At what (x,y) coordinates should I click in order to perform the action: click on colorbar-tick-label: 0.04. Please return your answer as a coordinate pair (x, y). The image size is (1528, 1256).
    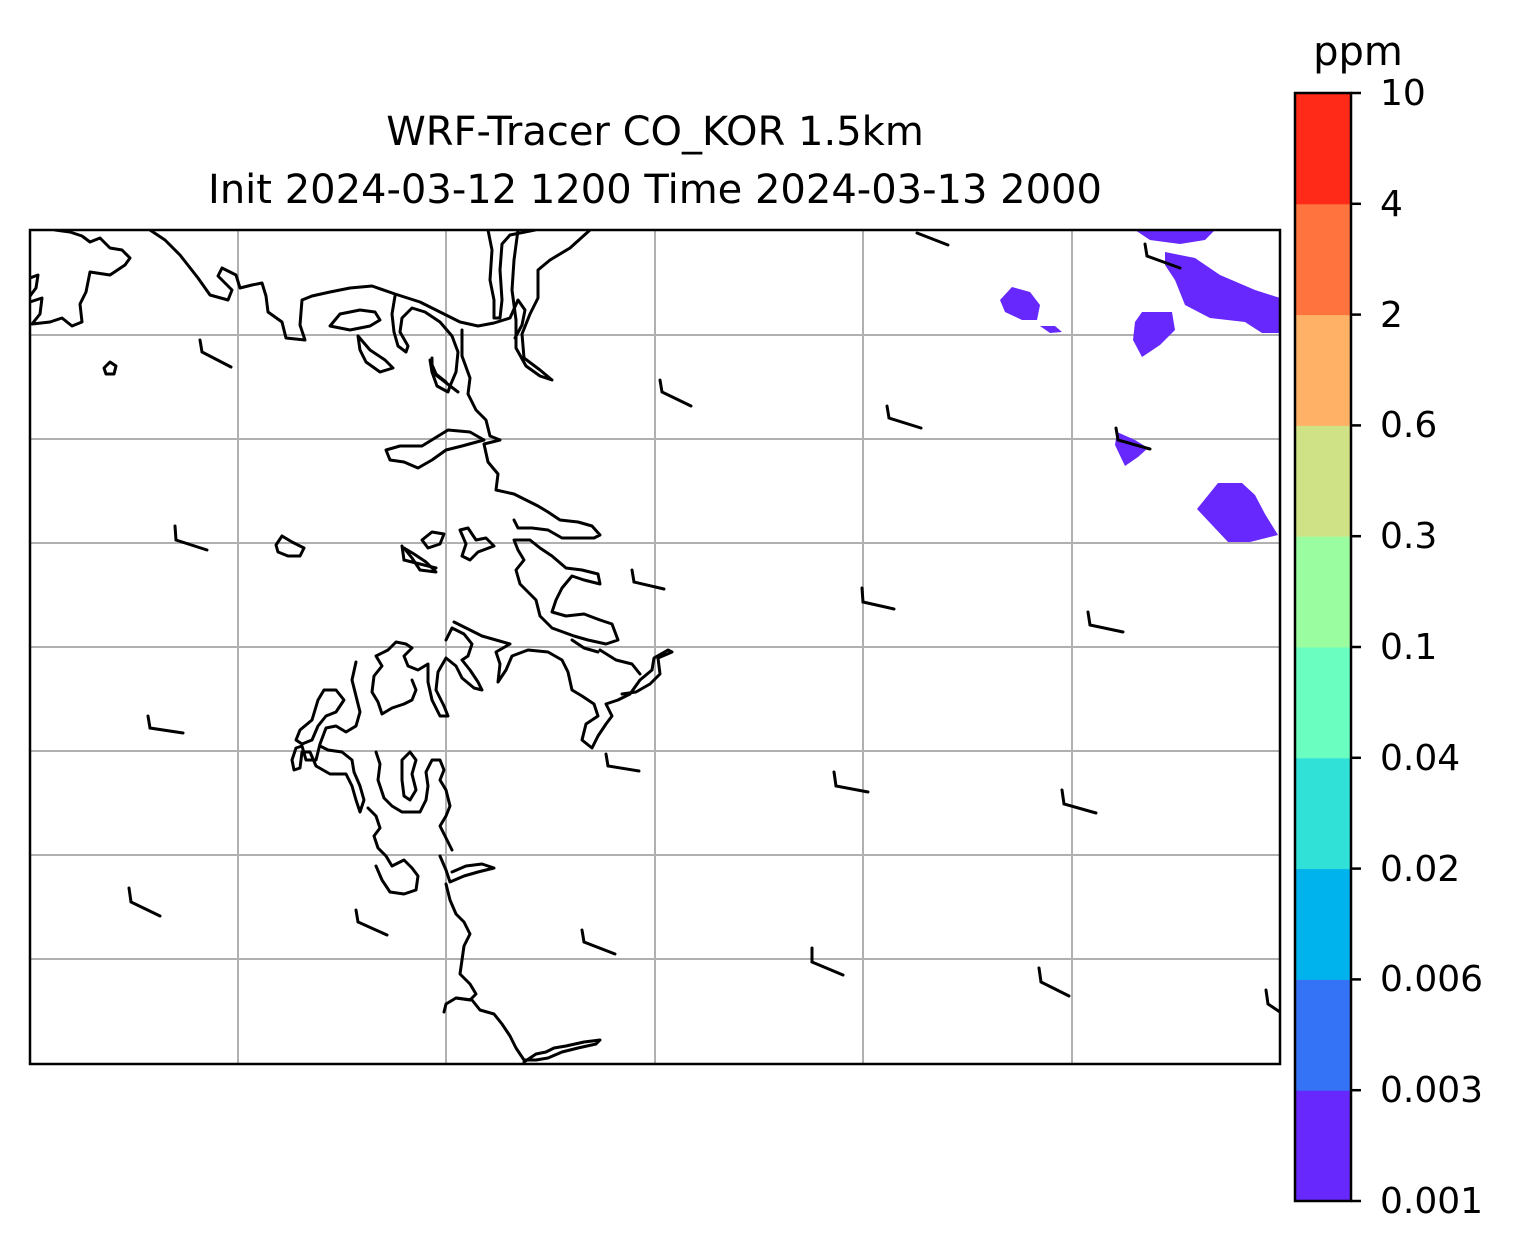
    Looking at the image, I should click on (1420, 758).